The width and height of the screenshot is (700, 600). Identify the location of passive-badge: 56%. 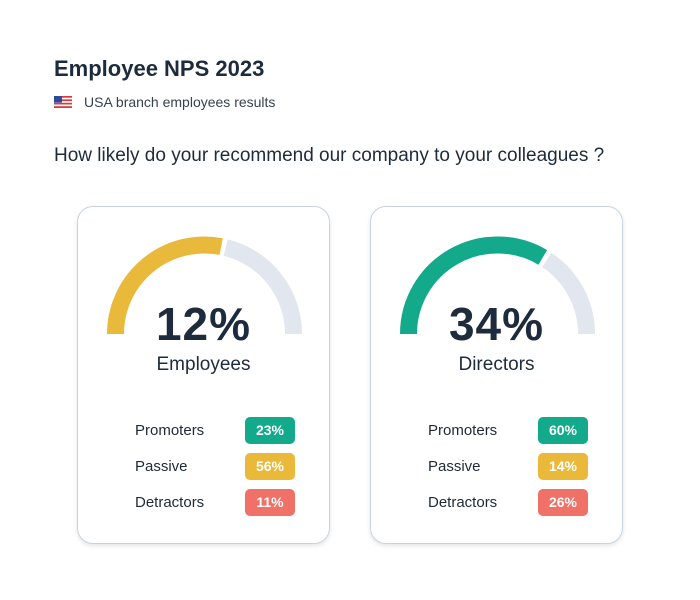
(270, 466).